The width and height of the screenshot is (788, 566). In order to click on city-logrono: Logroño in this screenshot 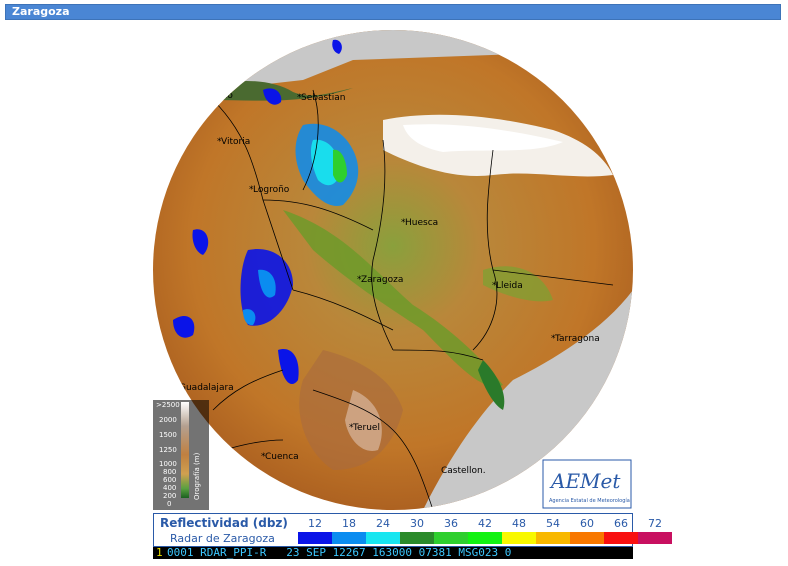, I will do `click(271, 190)`.